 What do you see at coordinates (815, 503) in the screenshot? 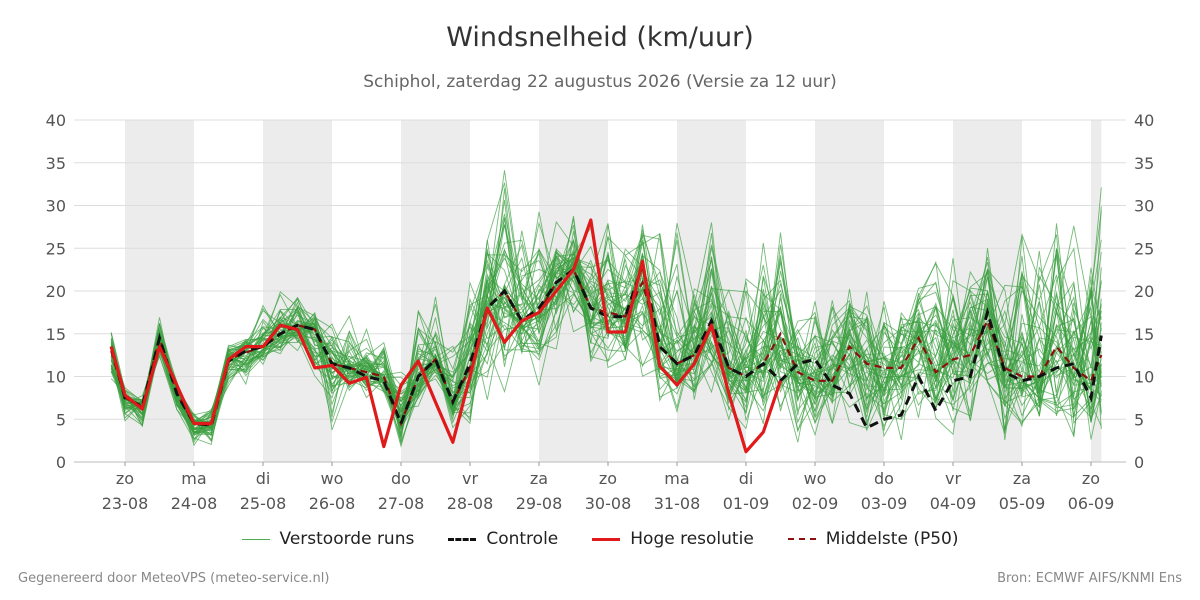
I see `x-tick-date-10: 02-09` at bounding box center [815, 503].